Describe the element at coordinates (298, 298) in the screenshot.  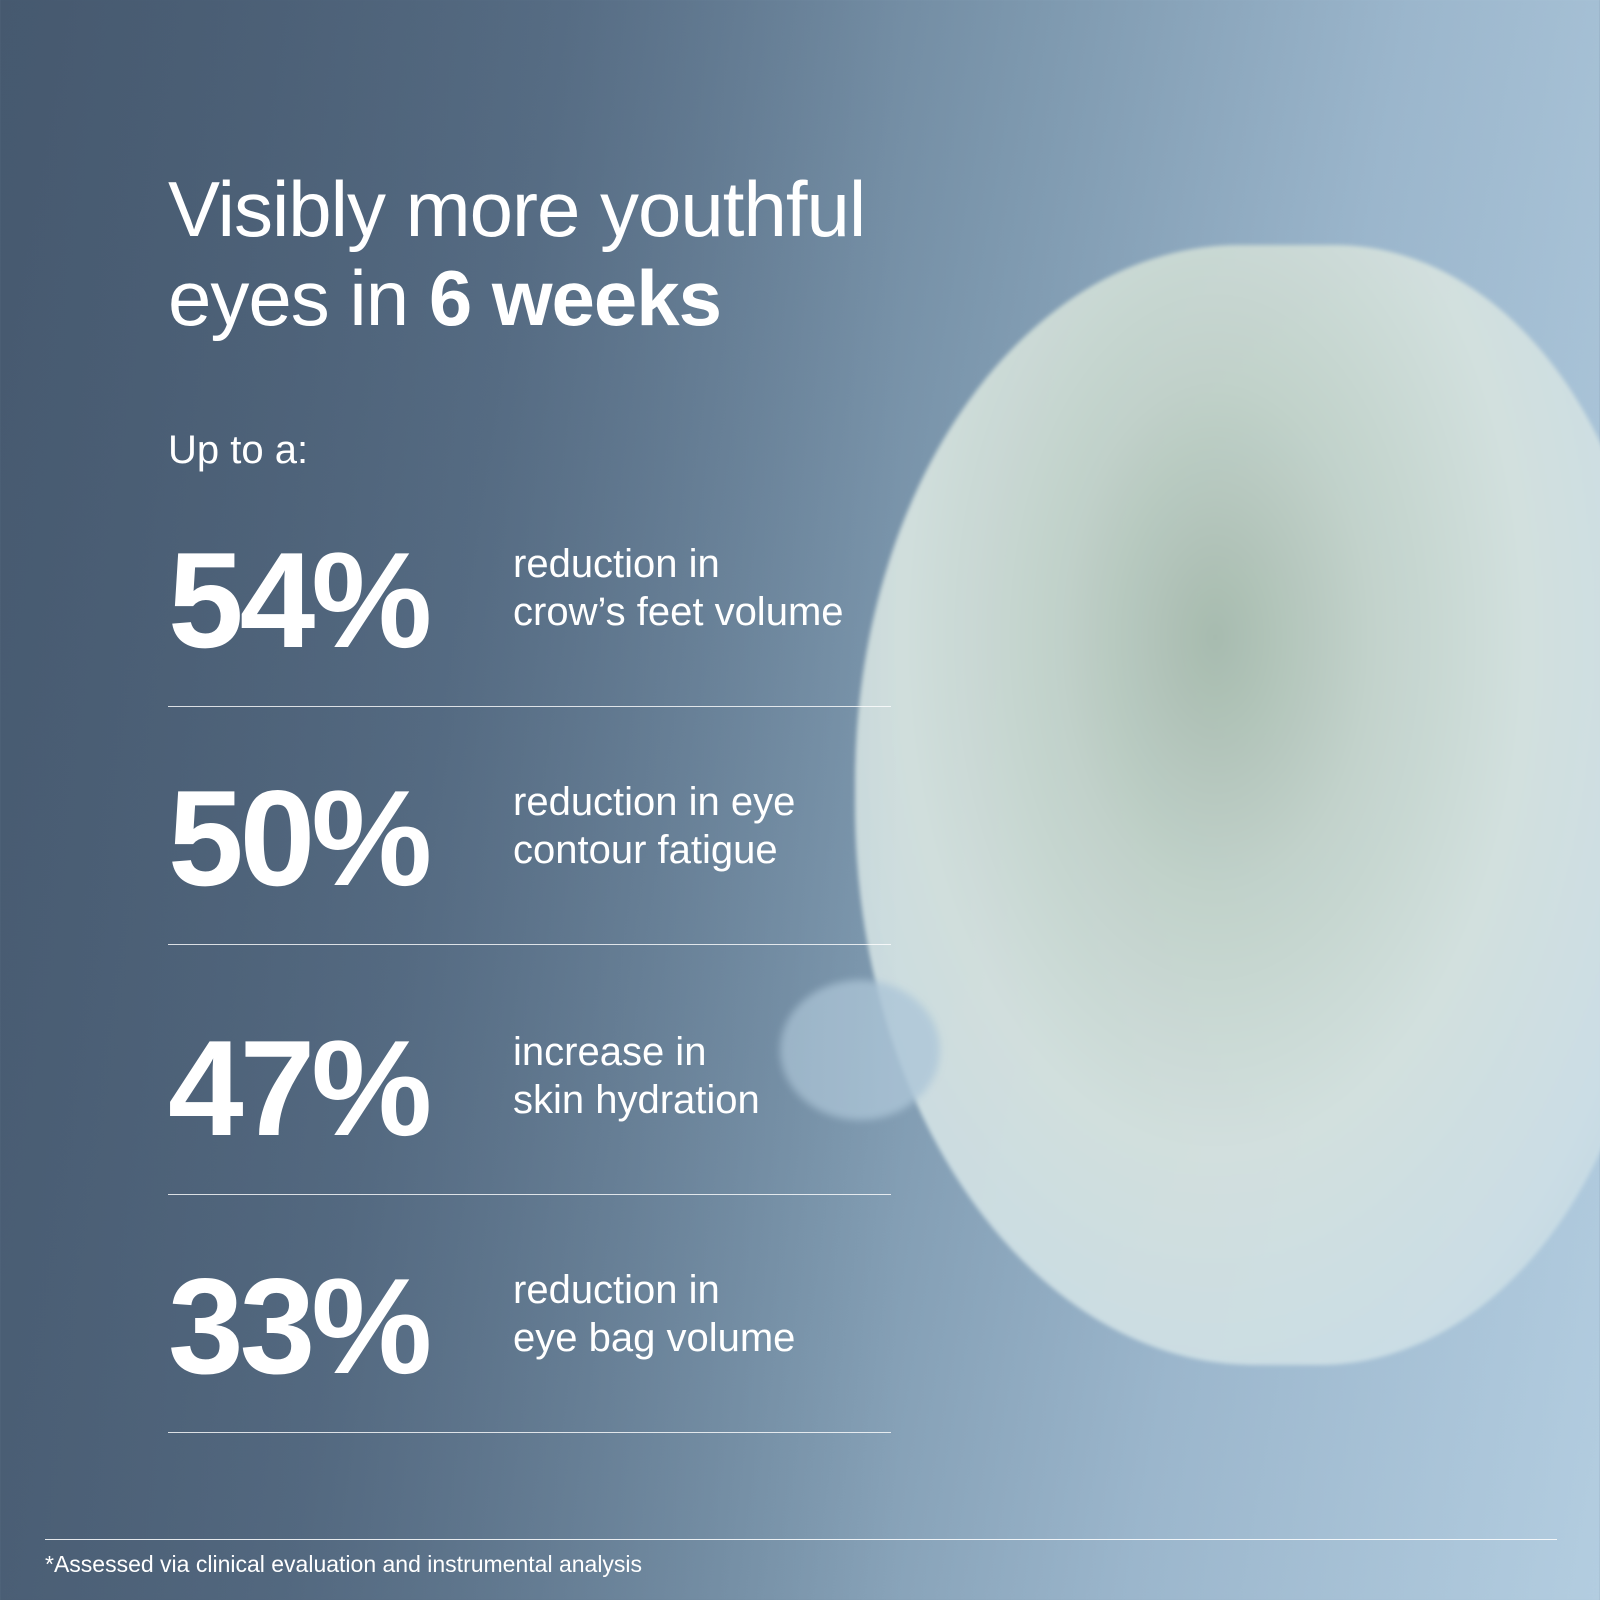
I see `headline-line2-prefix: eyes in` at that location.